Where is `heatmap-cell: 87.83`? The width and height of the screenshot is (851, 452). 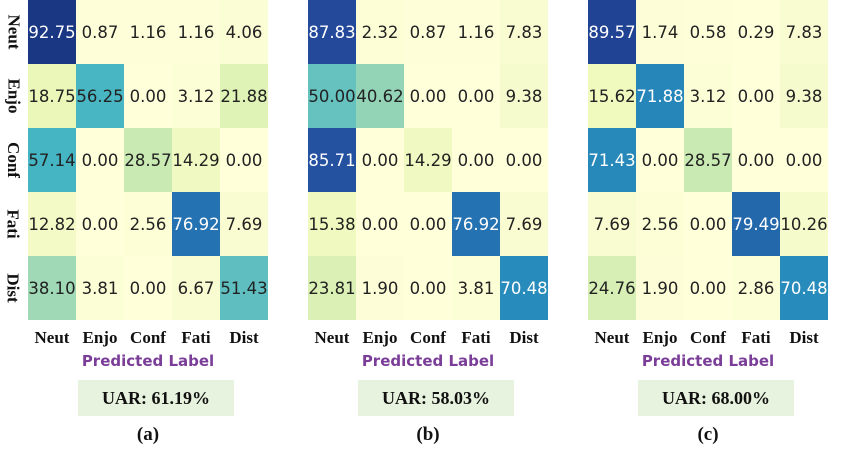 heatmap-cell: 87.83 is located at coordinates (332, 32).